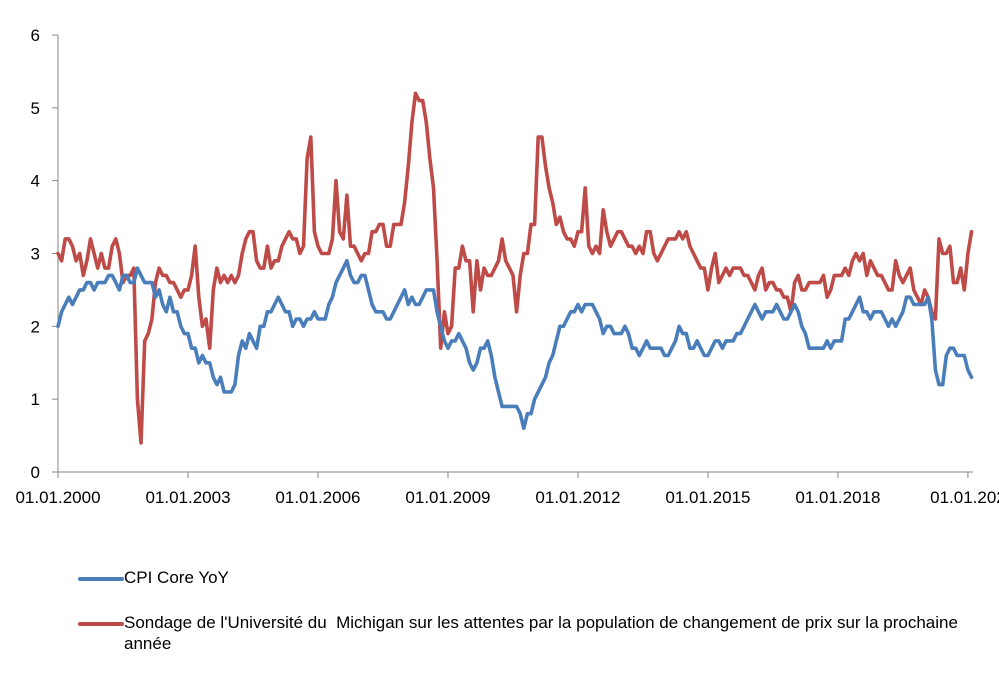 The image size is (999, 681). I want to click on y-tick-label: 3, so click(35, 254).